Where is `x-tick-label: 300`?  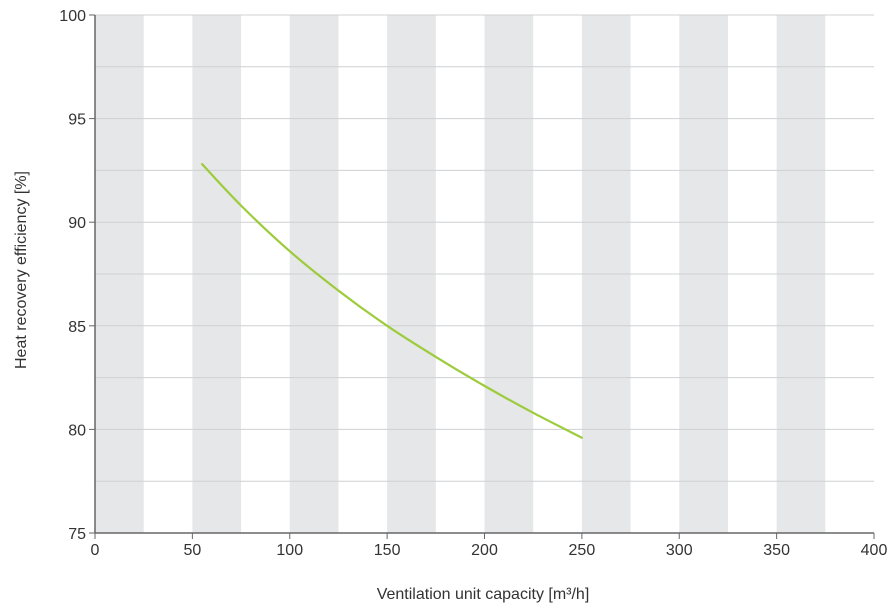
x-tick-label: 300 is located at coordinates (679, 550).